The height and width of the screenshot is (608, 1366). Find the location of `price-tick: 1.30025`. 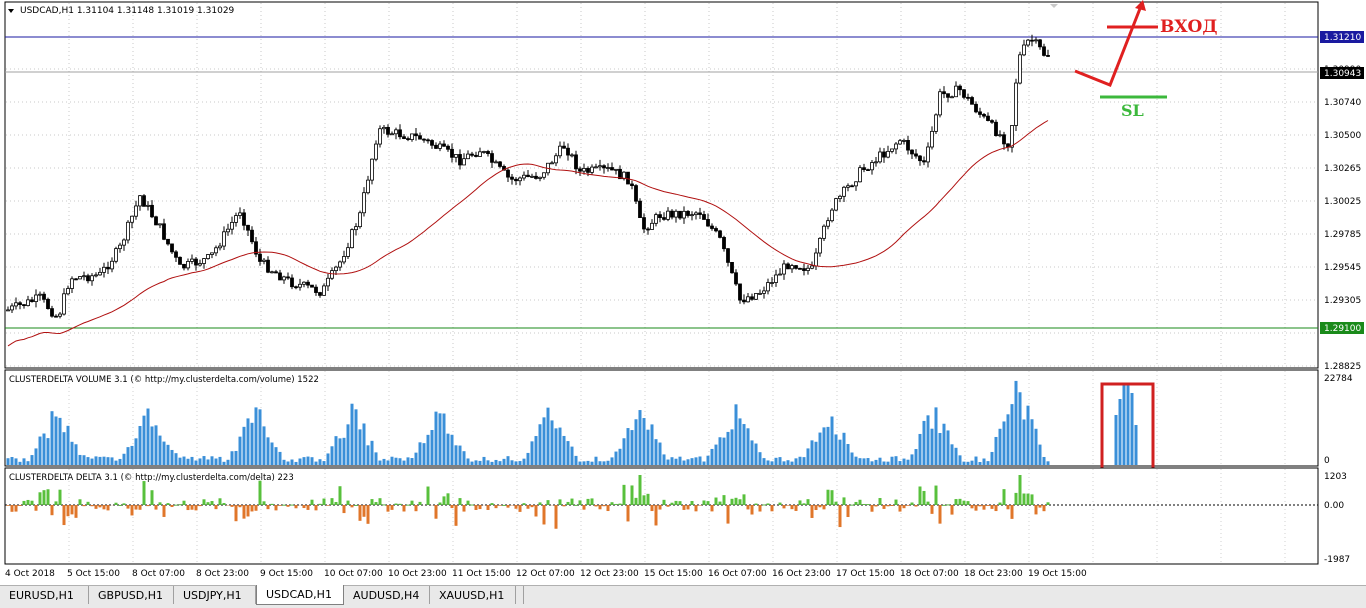

price-tick: 1.30025 is located at coordinates (1342, 202).